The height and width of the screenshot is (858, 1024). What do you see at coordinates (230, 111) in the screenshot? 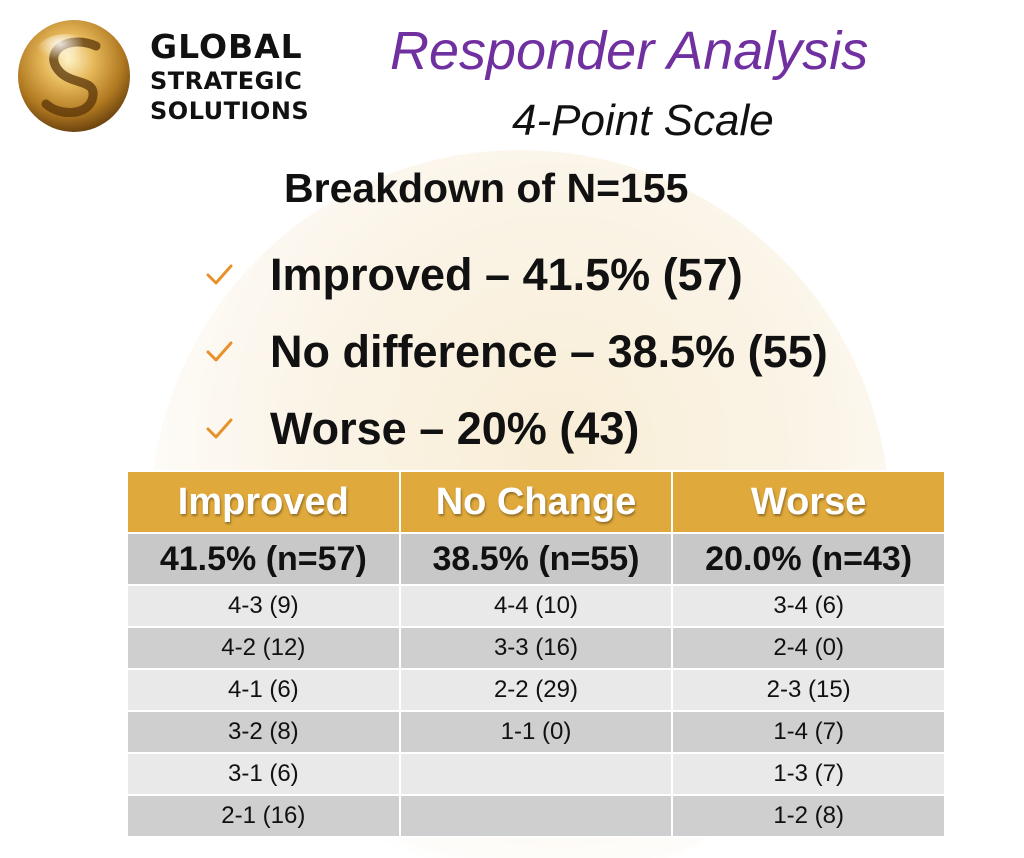
I see `brand-line-3: SOLUTIONS` at bounding box center [230, 111].